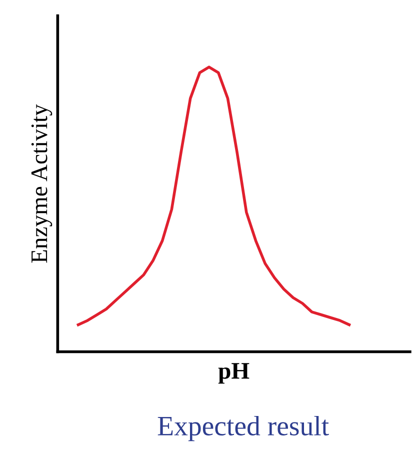 Image resolution: width=412 pixels, height=451 pixels. Describe the element at coordinates (243, 429) in the screenshot. I see `text: Expected result` at that location.